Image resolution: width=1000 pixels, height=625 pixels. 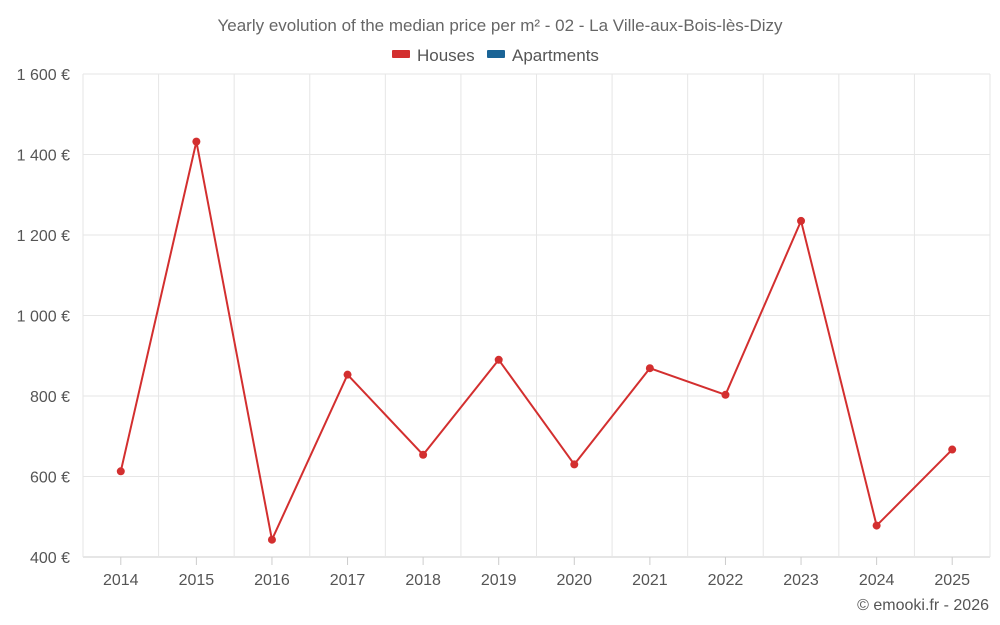 What do you see at coordinates (877, 580) in the screenshot?
I see `x-tick-label: 2024` at bounding box center [877, 580].